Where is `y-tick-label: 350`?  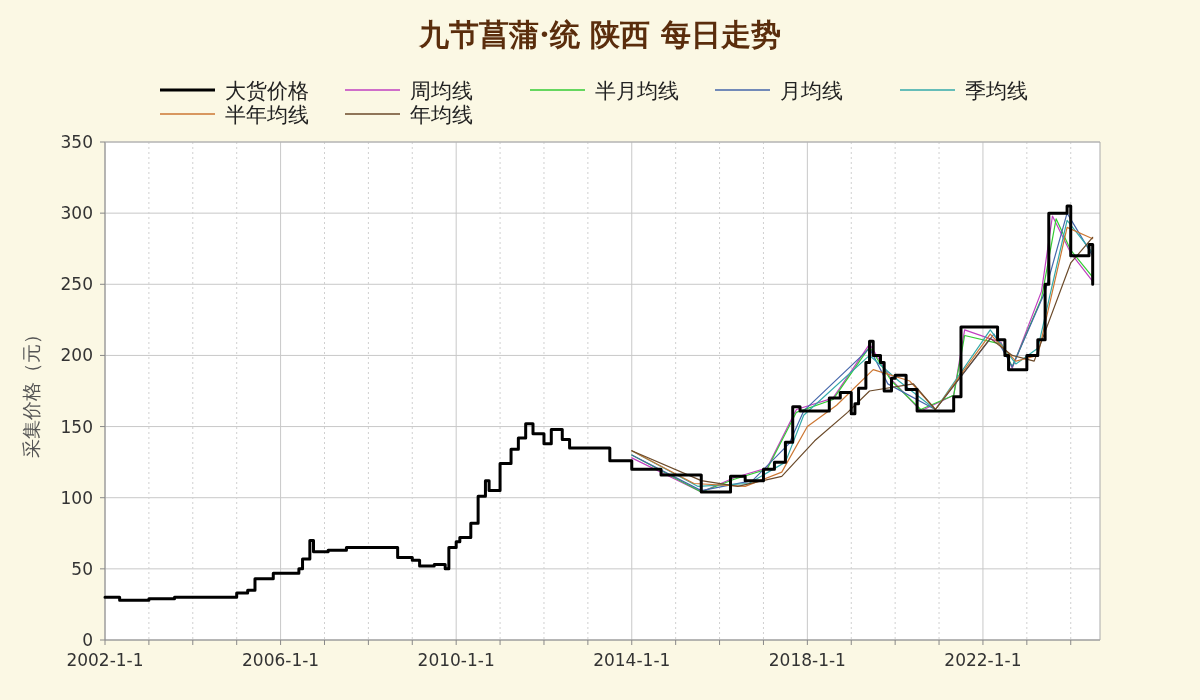
y-tick-label: 350 is located at coordinates (76, 142).